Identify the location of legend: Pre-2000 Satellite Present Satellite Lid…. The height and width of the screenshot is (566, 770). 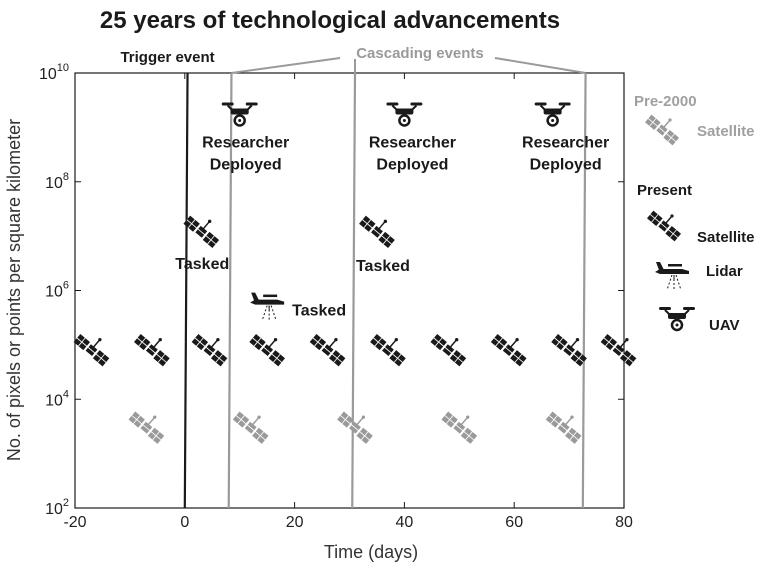
(694, 213).